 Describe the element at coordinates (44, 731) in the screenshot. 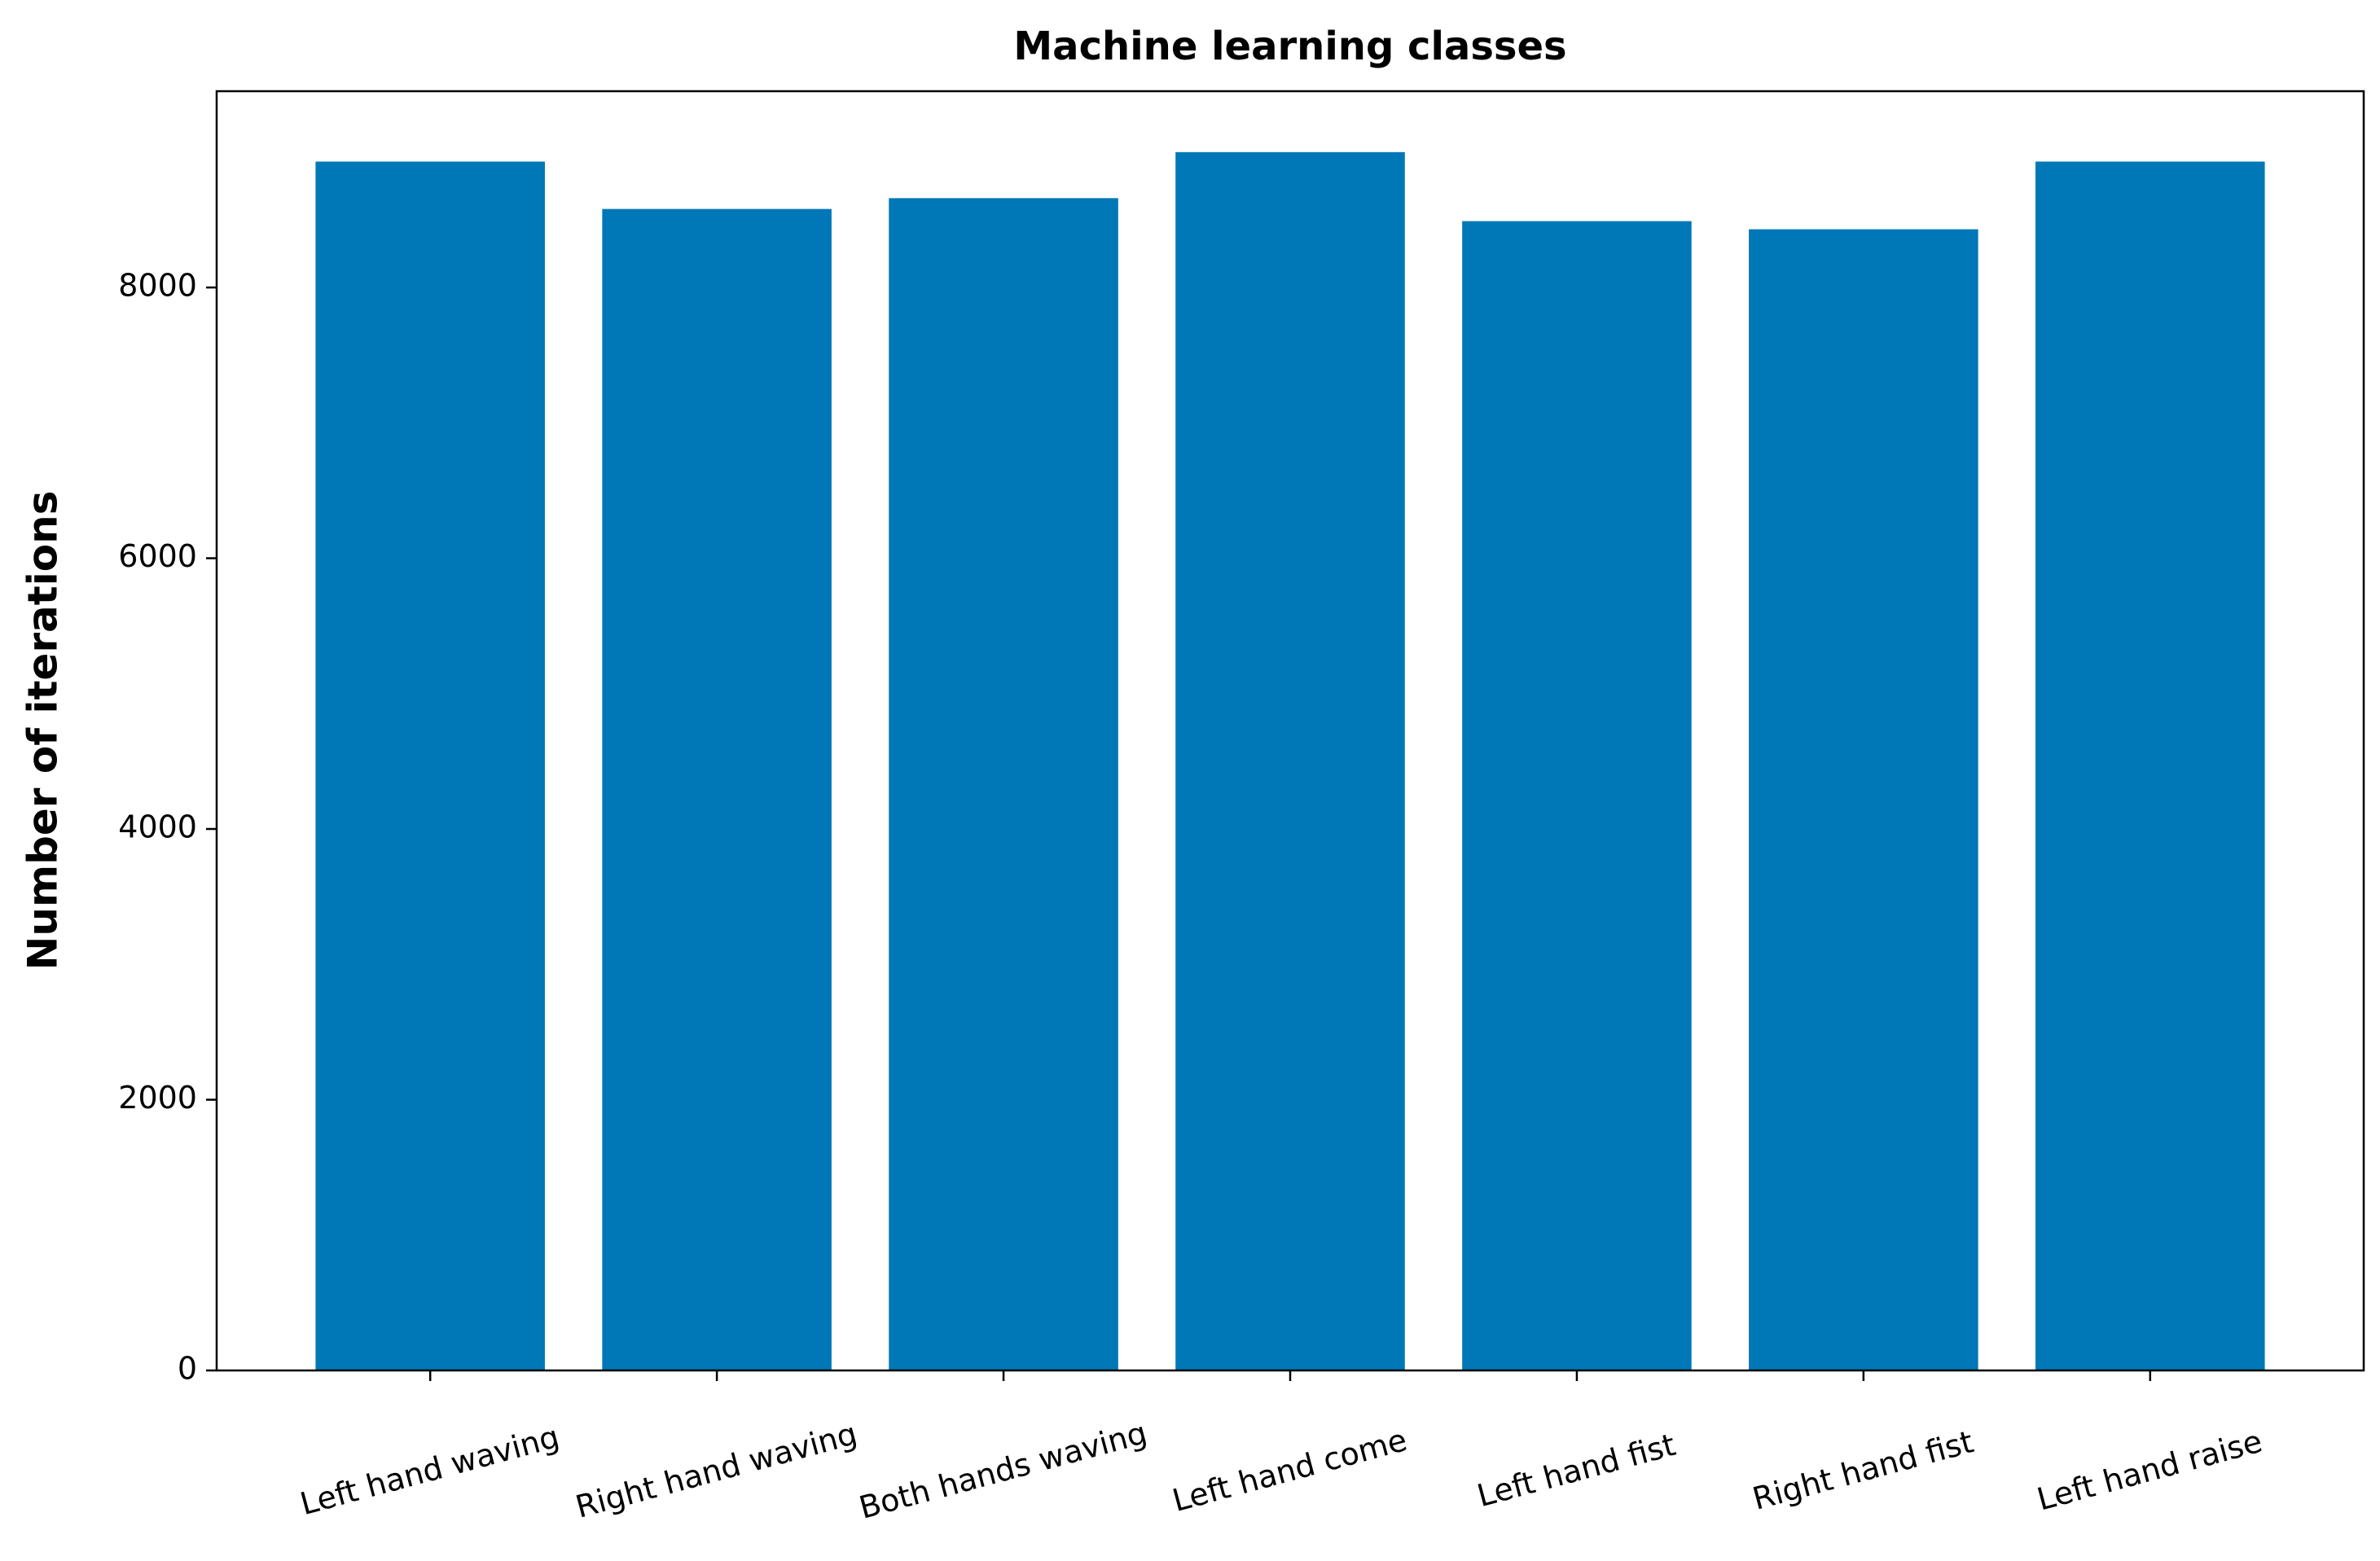

I see `y-axis-label: Number of iterations` at that location.